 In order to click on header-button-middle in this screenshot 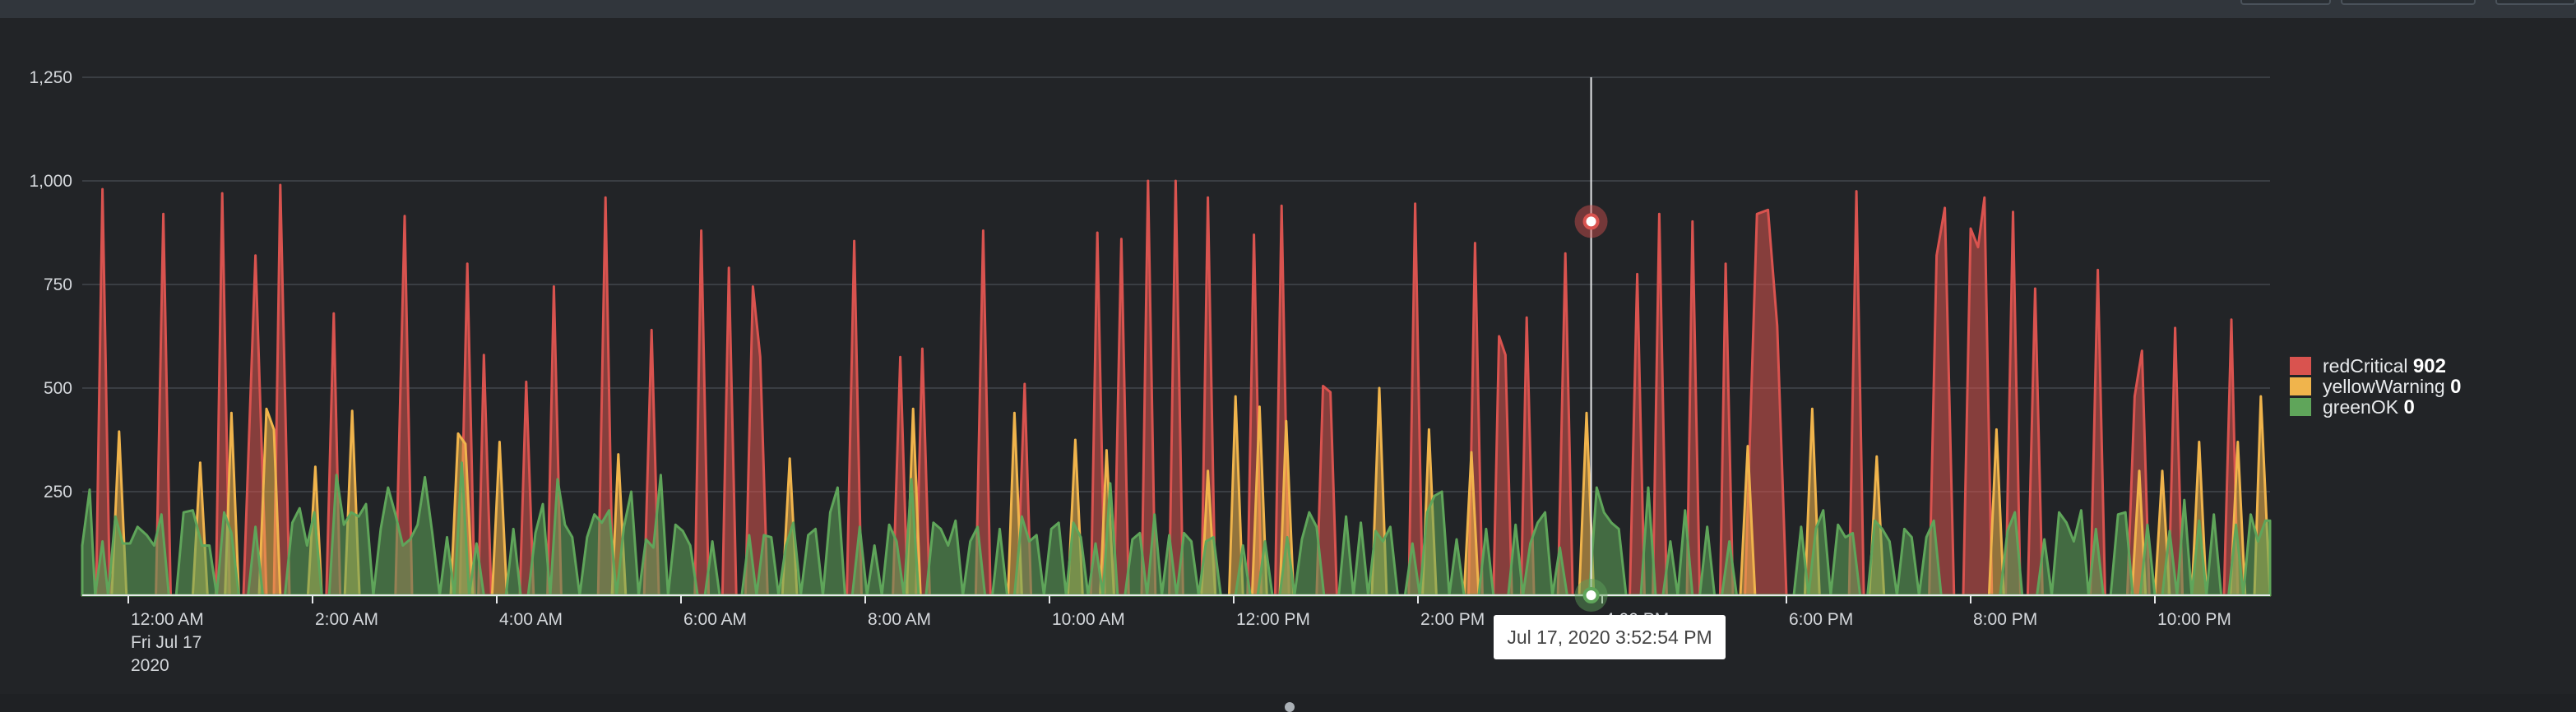, I will do `click(2408, 2)`.